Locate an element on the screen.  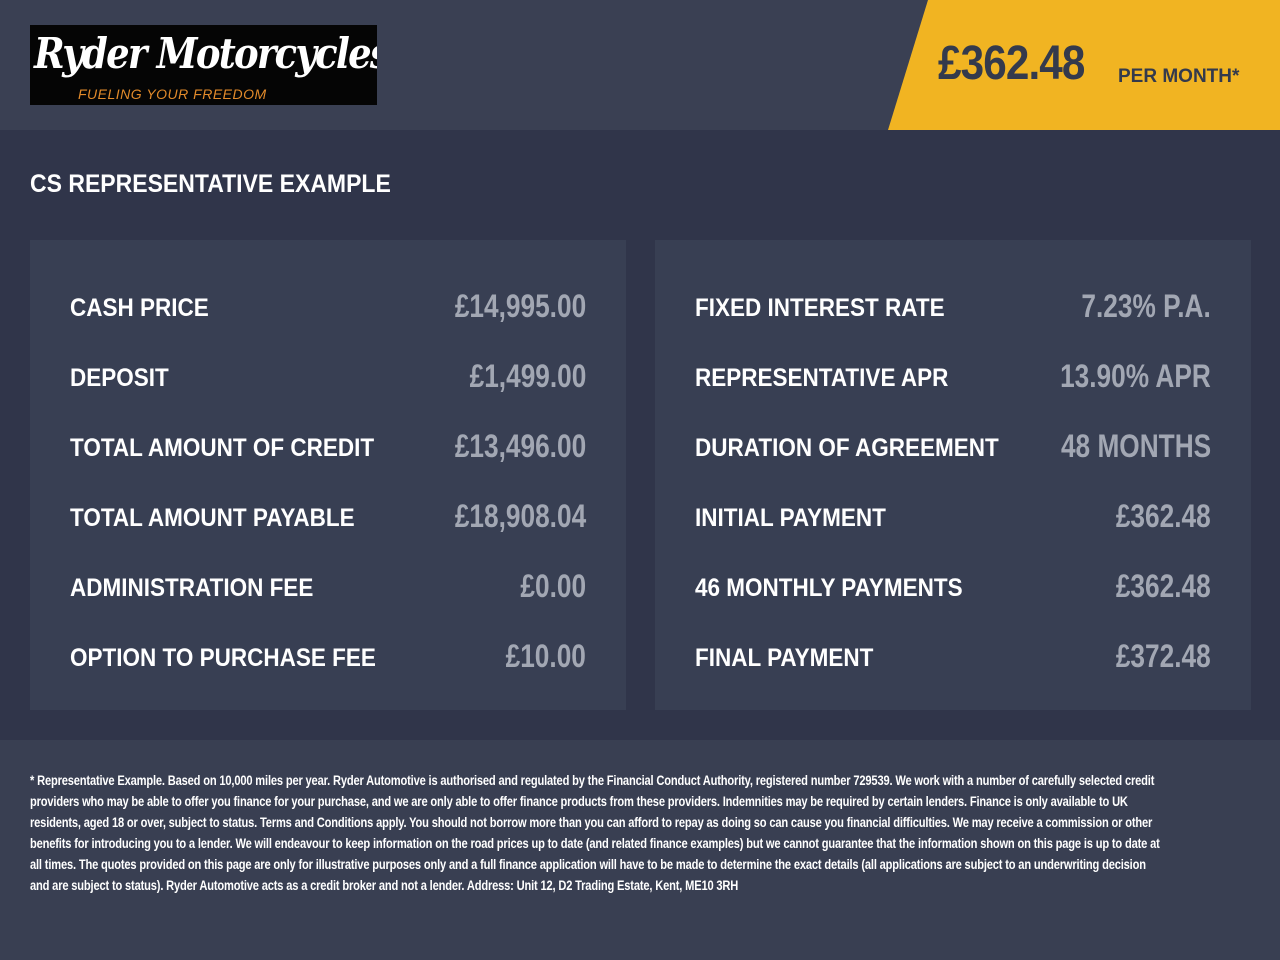
row-value: £13,496.00 is located at coordinates (520, 446).